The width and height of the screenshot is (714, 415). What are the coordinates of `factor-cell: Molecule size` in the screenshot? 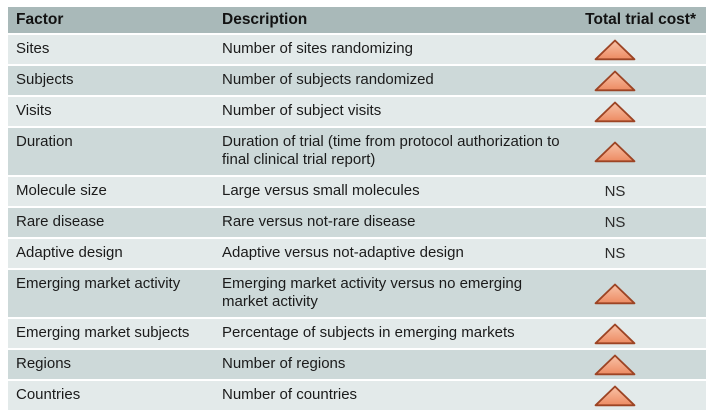 It's located at (61, 190).